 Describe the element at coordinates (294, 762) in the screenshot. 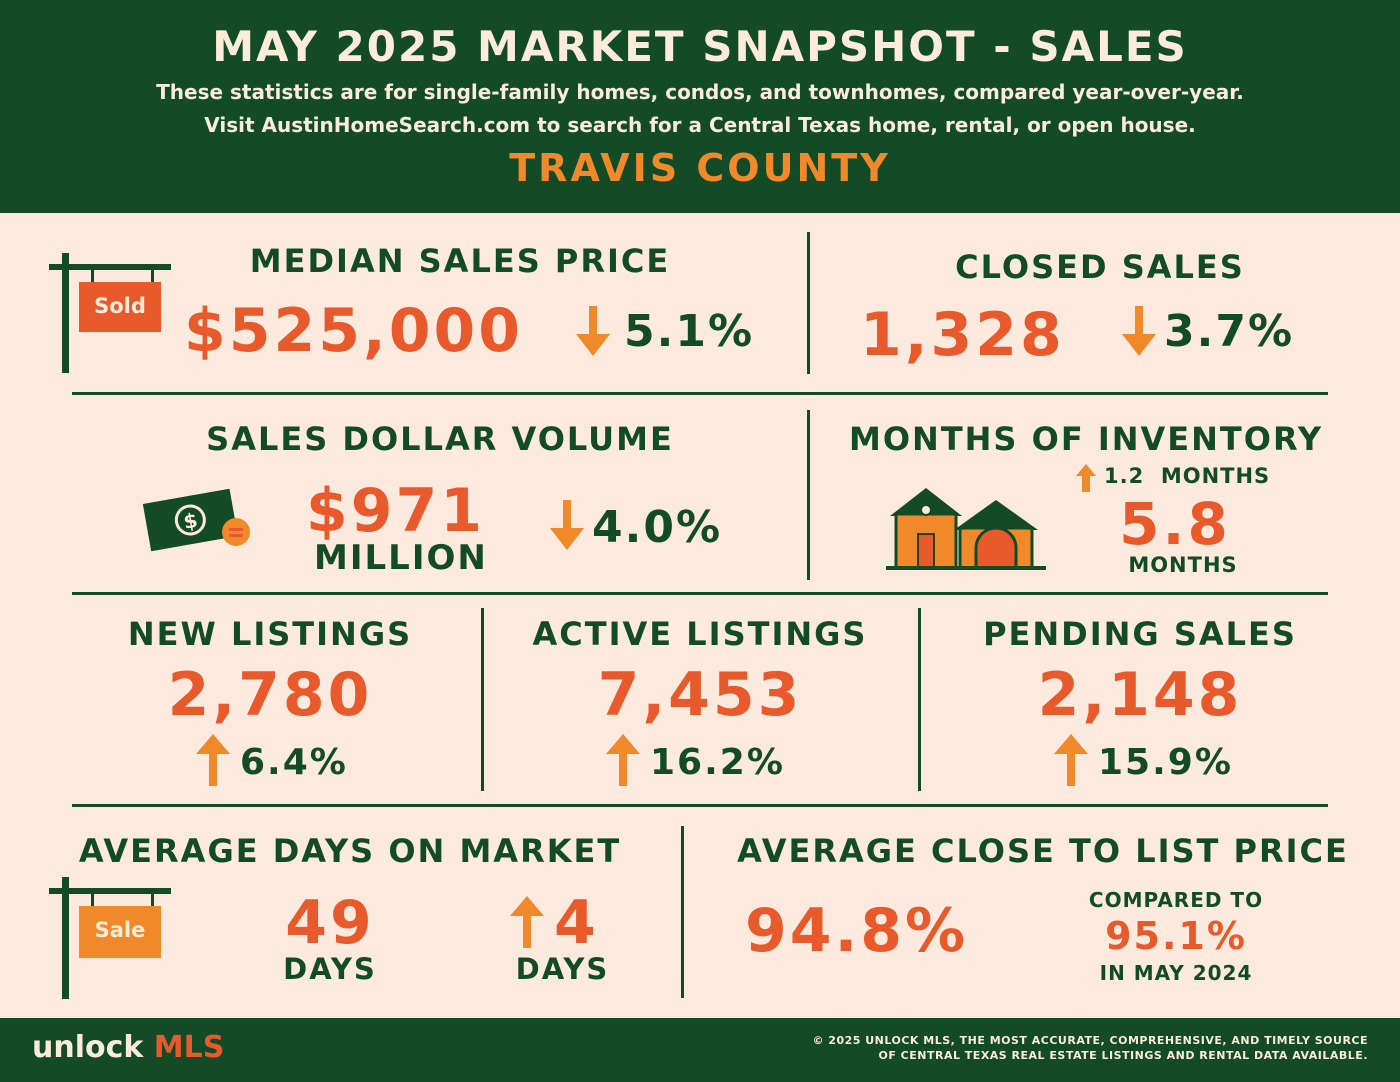

I see `new-listings-change: 6.4%` at that location.